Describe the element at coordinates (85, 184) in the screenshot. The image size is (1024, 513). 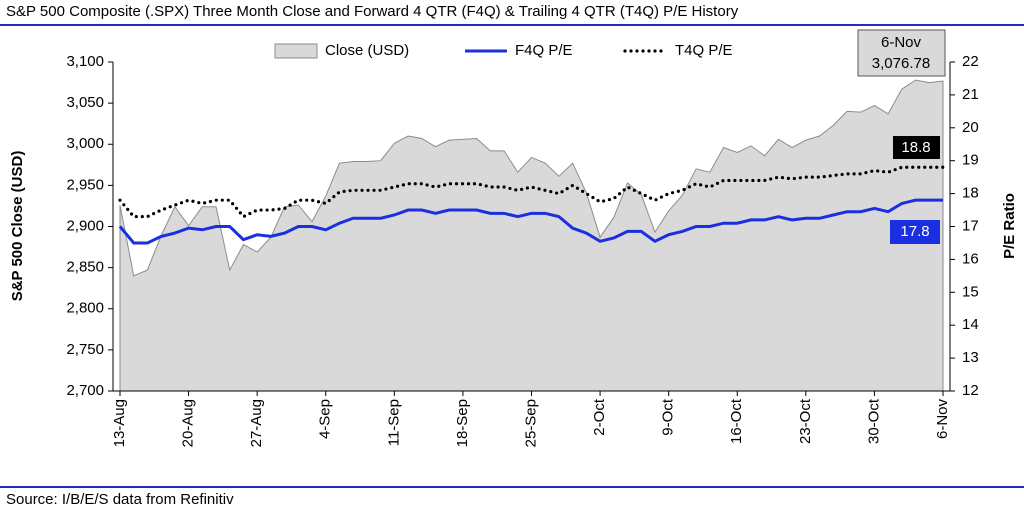
I see `y-tick-label: 2,950` at that location.